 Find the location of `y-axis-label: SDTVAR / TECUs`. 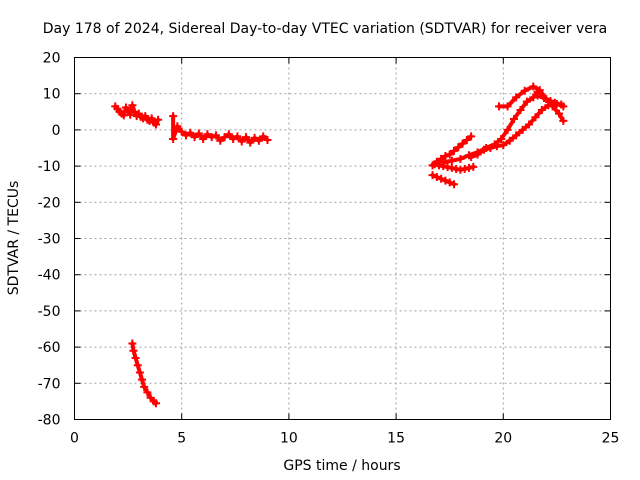

y-axis-label: SDTVAR / TECUs is located at coordinates (14, 238).